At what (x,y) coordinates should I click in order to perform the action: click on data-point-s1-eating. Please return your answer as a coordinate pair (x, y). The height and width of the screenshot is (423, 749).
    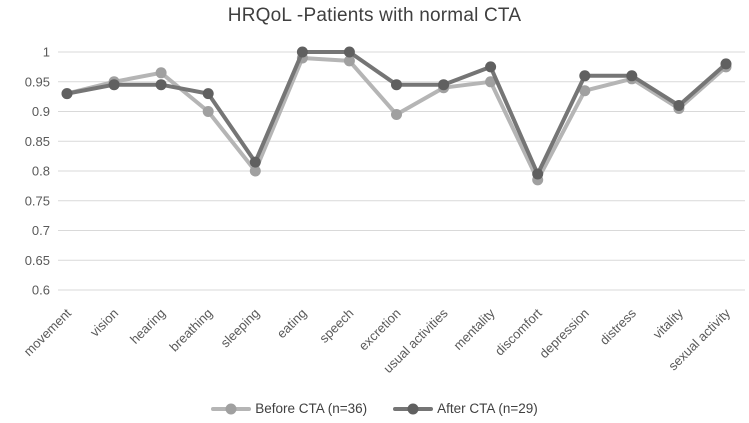
    Looking at the image, I should click on (302, 52).